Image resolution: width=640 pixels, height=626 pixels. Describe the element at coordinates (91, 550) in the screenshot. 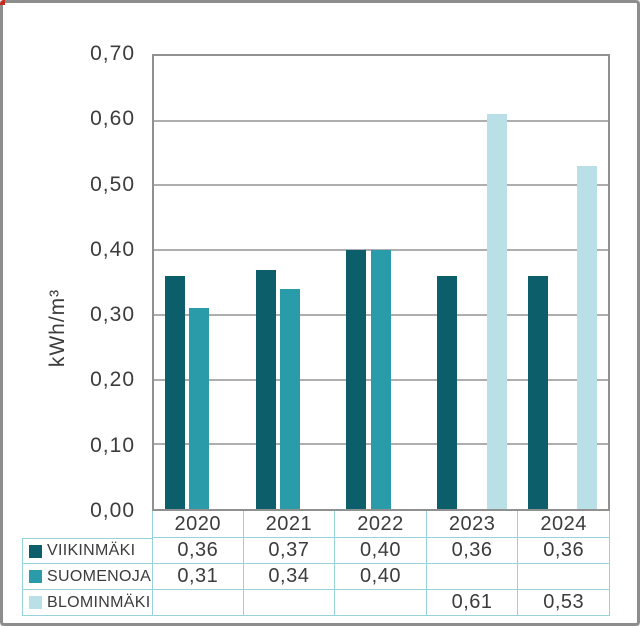

I see `legend-label-viikinm-ki: VIIKINMÄKI` at that location.